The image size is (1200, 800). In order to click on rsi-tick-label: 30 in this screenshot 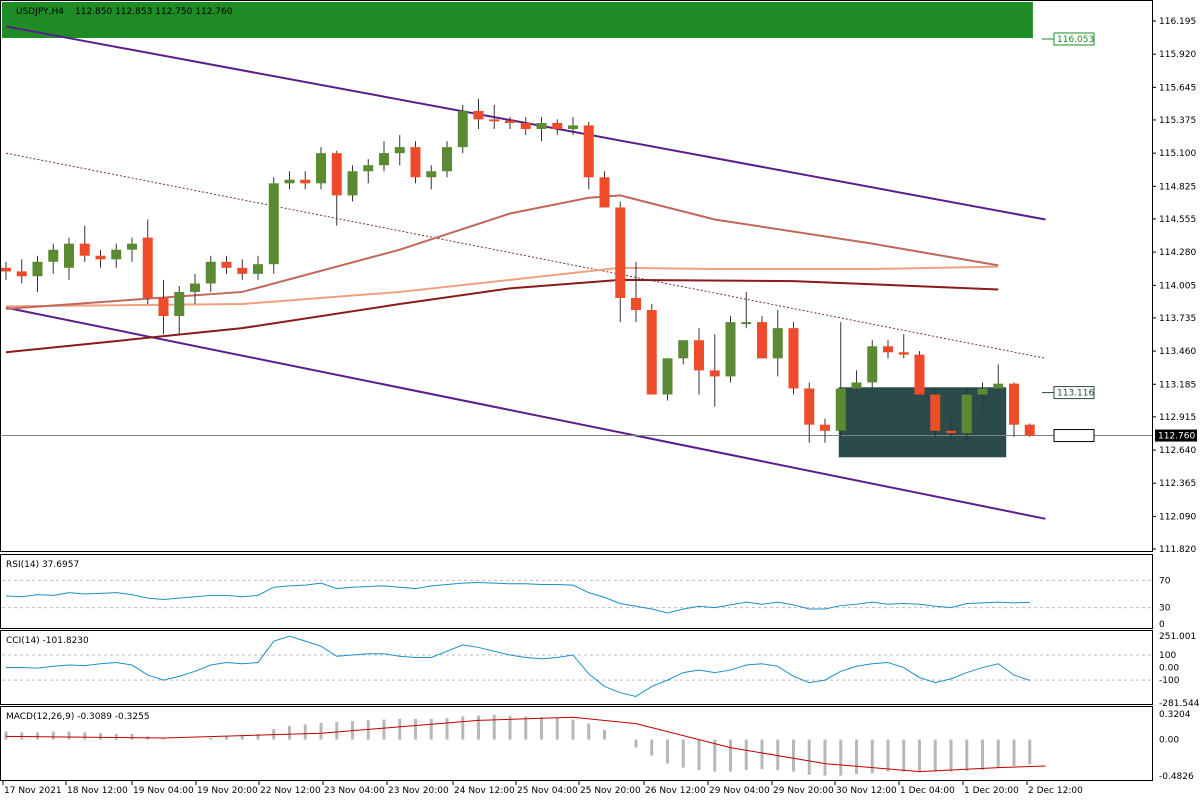, I will do `click(1165, 609)`.